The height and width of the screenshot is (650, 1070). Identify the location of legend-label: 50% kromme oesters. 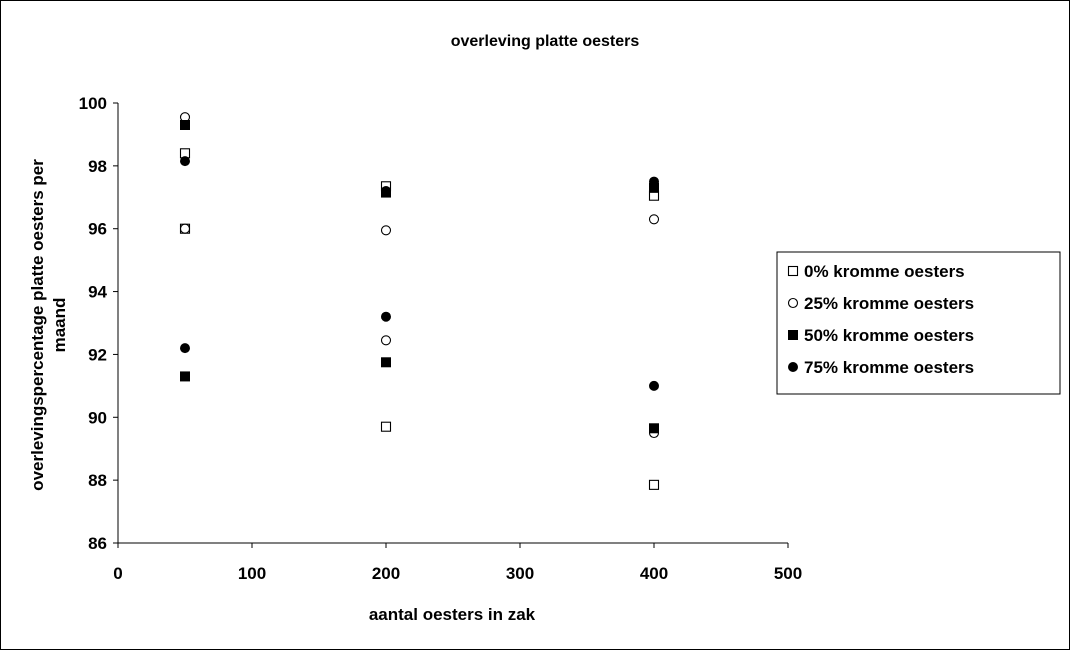
(889, 335).